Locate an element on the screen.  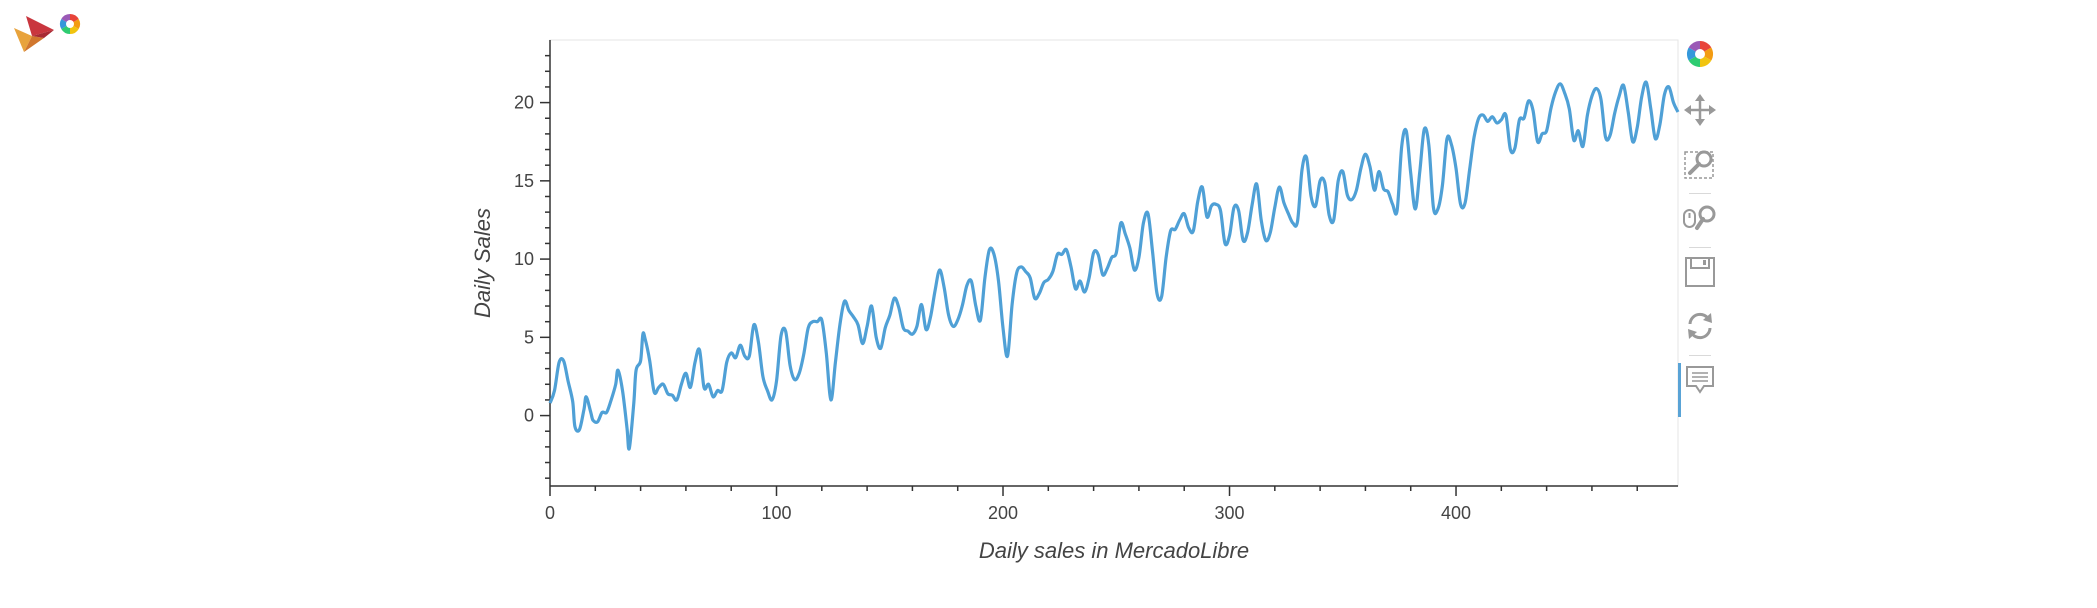
pan-tool-button is located at coordinates (1700, 110).